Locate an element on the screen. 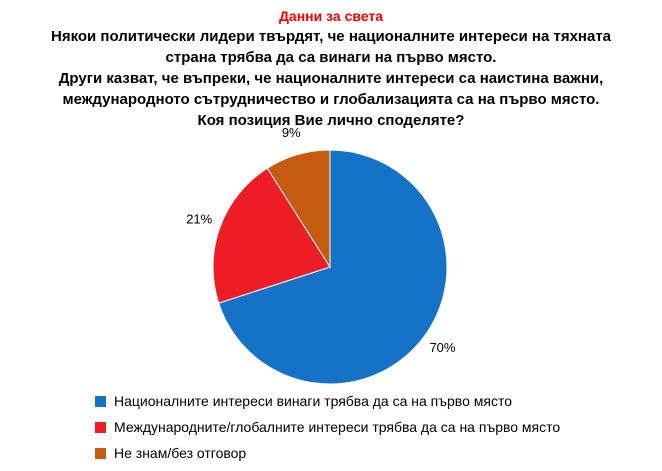 The image size is (662, 471). page-title: Данни за света is located at coordinates (331, 16).